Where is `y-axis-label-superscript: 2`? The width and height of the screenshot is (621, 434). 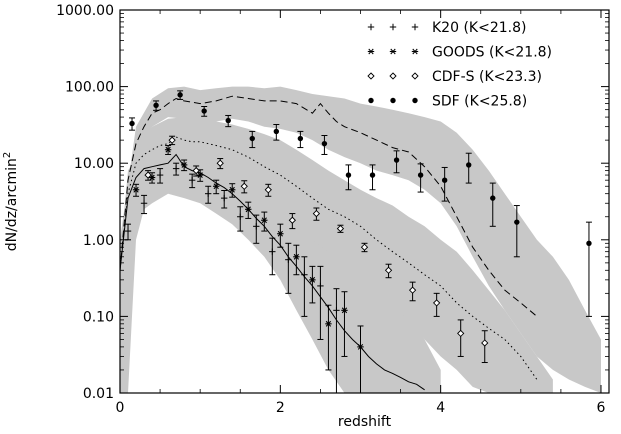
y-axis-label-superscript: 2 is located at coordinates (7, 155).